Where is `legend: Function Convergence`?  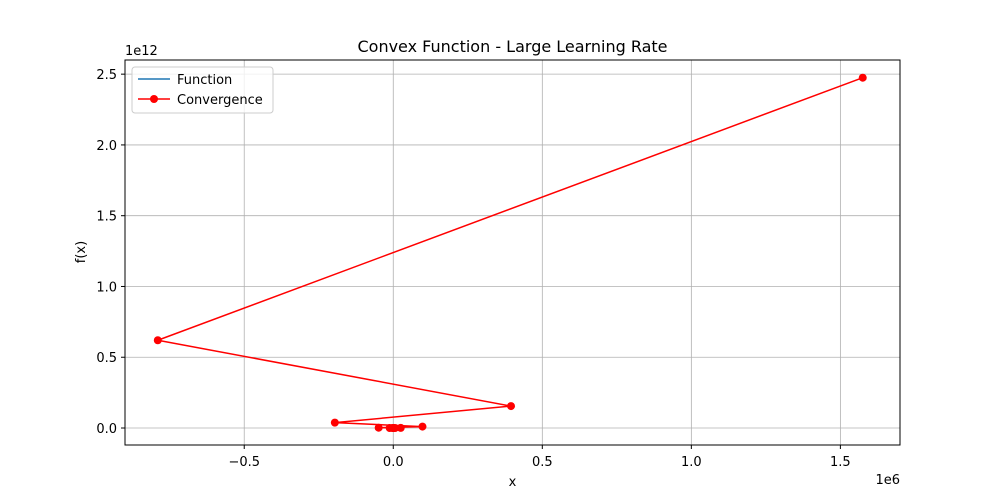 legend: Function Convergence is located at coordinates (202, 90).